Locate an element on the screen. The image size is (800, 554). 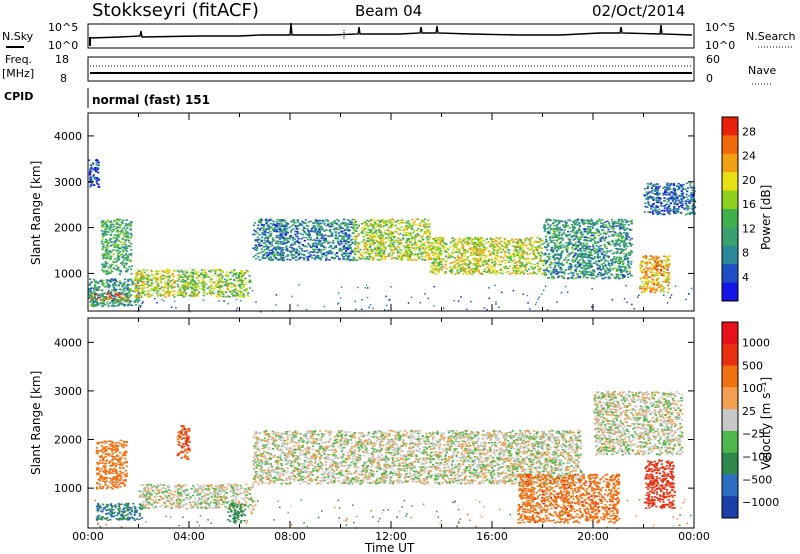
nsearch-tick-bottom: 10^0 is located at coordinates (720, 45).